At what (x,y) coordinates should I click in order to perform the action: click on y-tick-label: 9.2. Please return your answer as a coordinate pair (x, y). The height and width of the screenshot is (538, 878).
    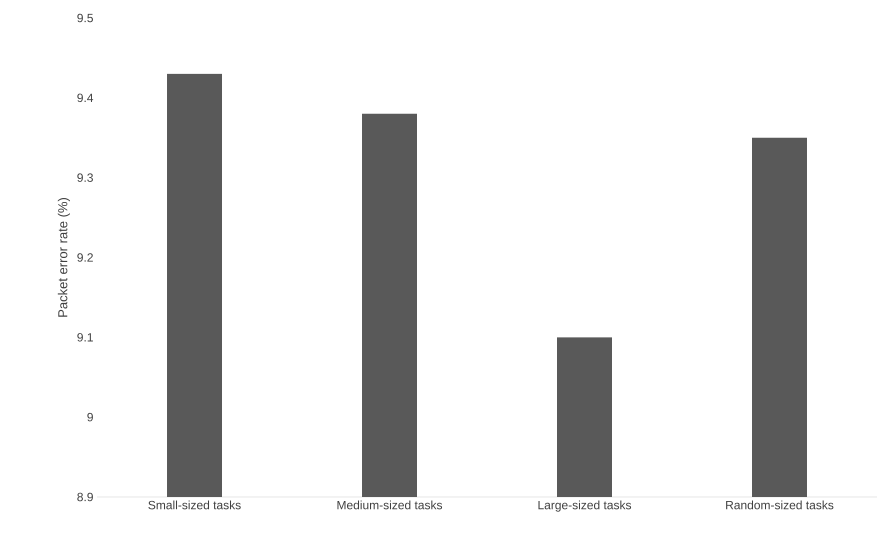
    Looking at the image, I should click on (85, 257).